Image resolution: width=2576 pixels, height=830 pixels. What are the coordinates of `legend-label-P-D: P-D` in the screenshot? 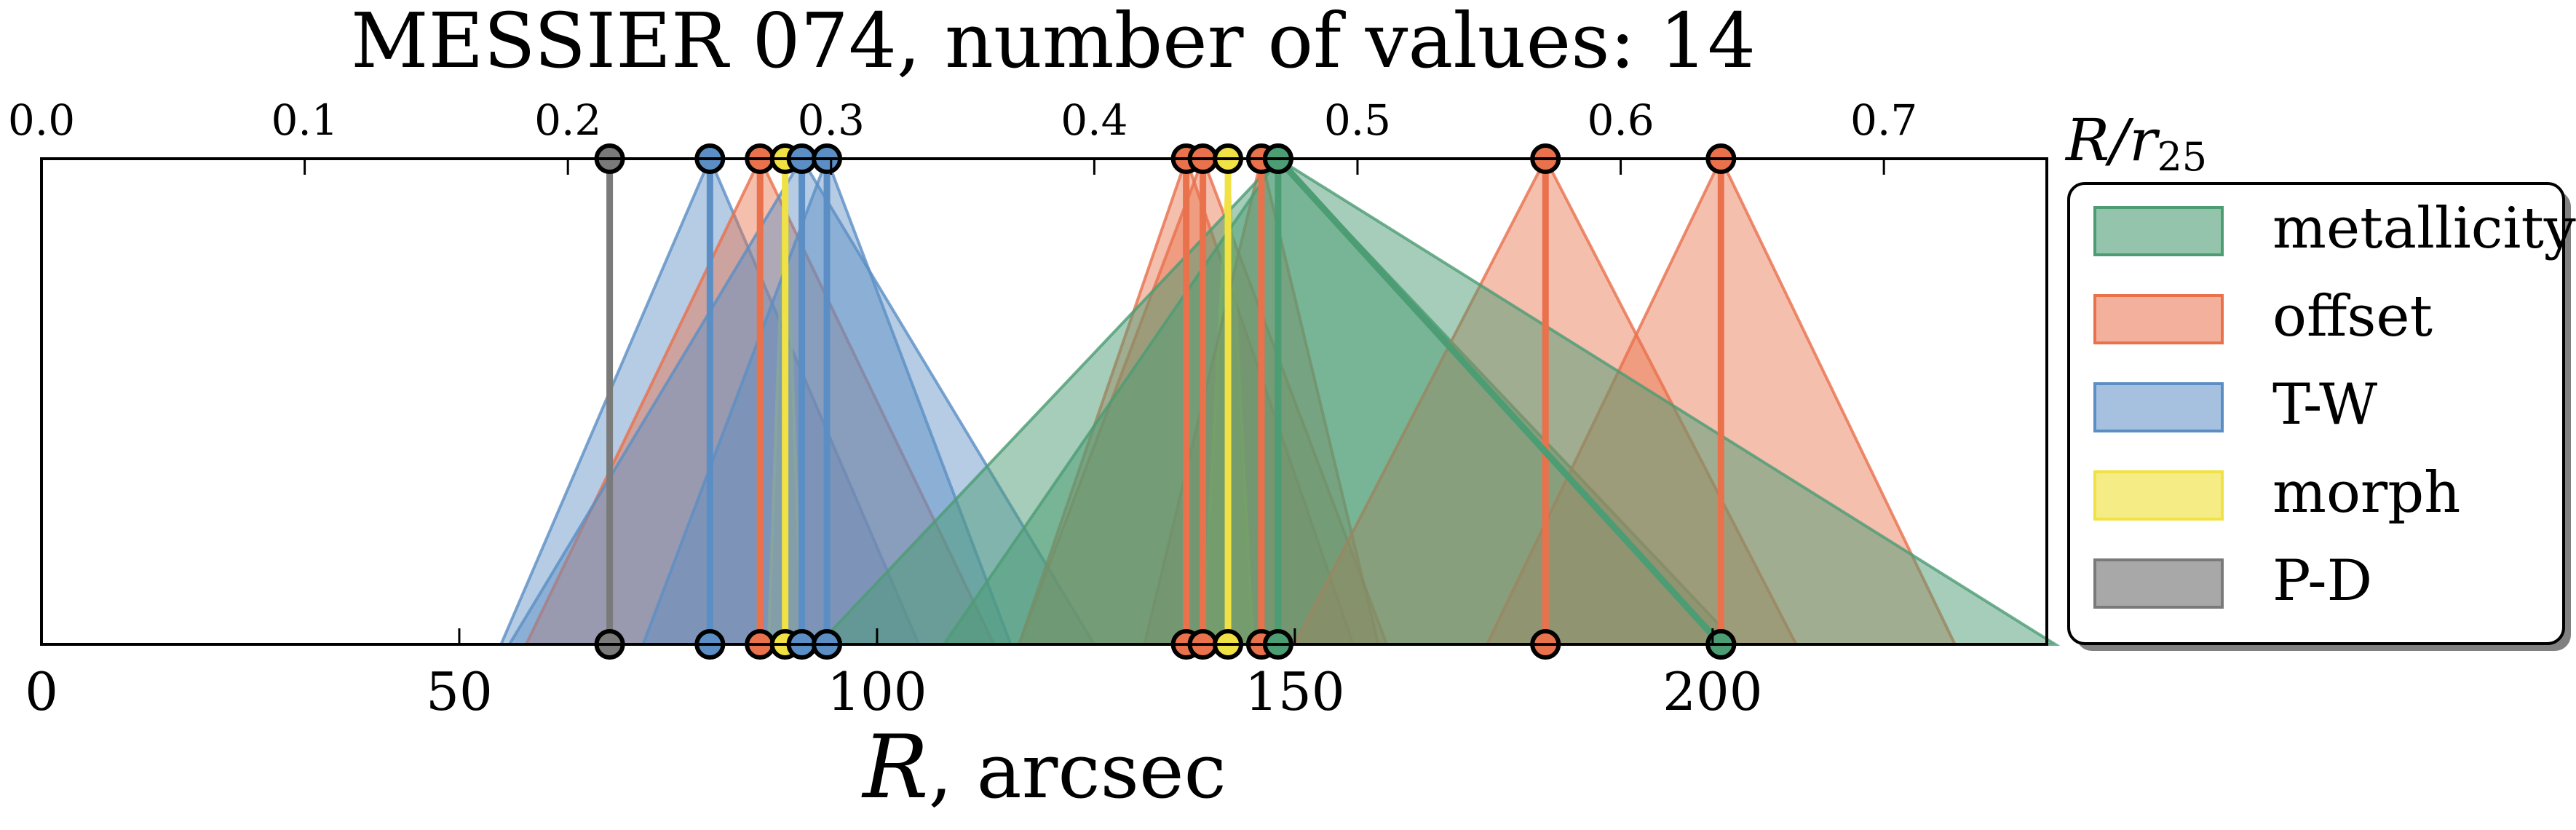 It's located at (2322, 581).